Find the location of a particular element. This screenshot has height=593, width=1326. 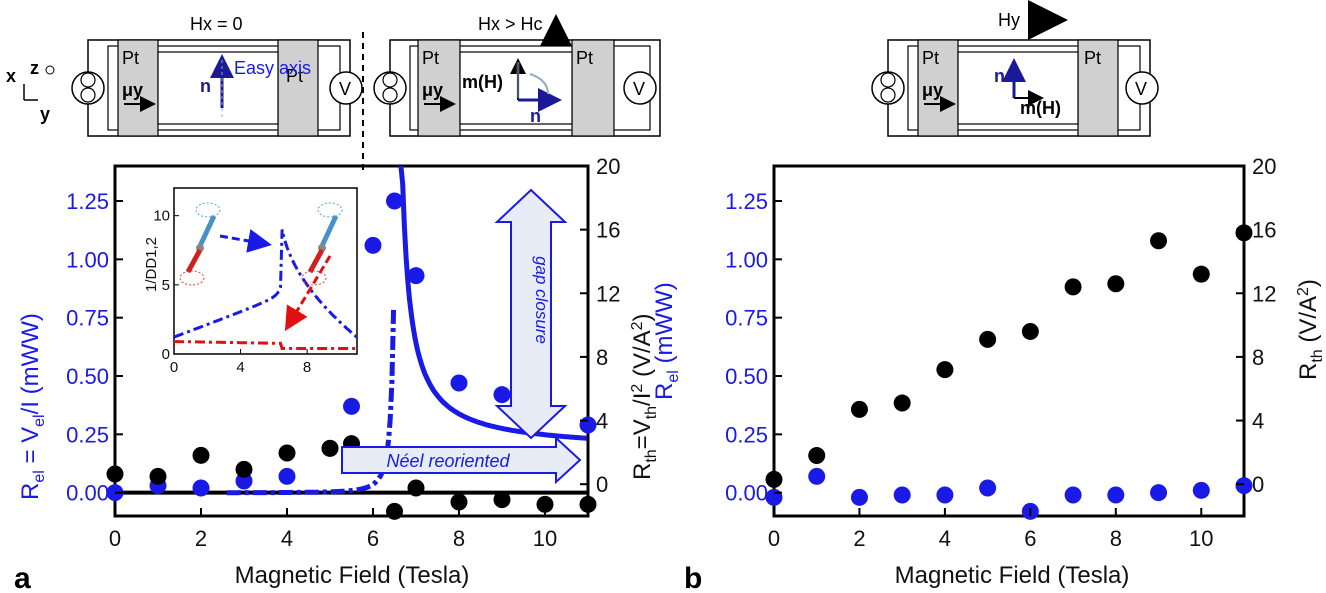

inset-red-curve is located at coordinates (265, 345).